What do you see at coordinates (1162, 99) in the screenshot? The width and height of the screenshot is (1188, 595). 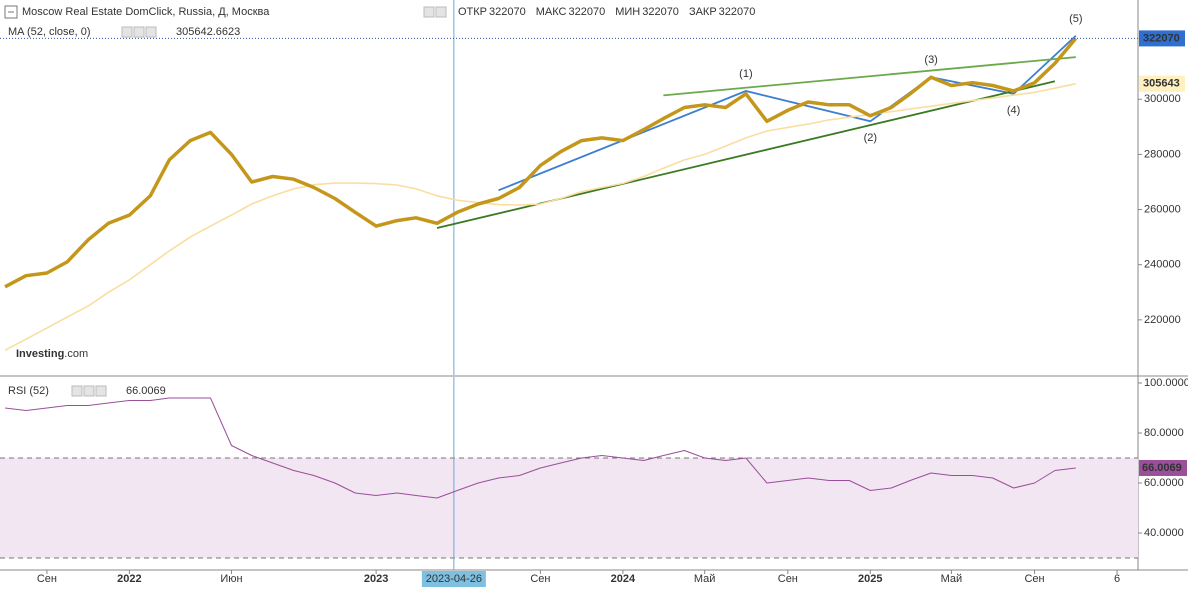 I see `y-tick-label: 300000` at bounding box center [1162, 99].